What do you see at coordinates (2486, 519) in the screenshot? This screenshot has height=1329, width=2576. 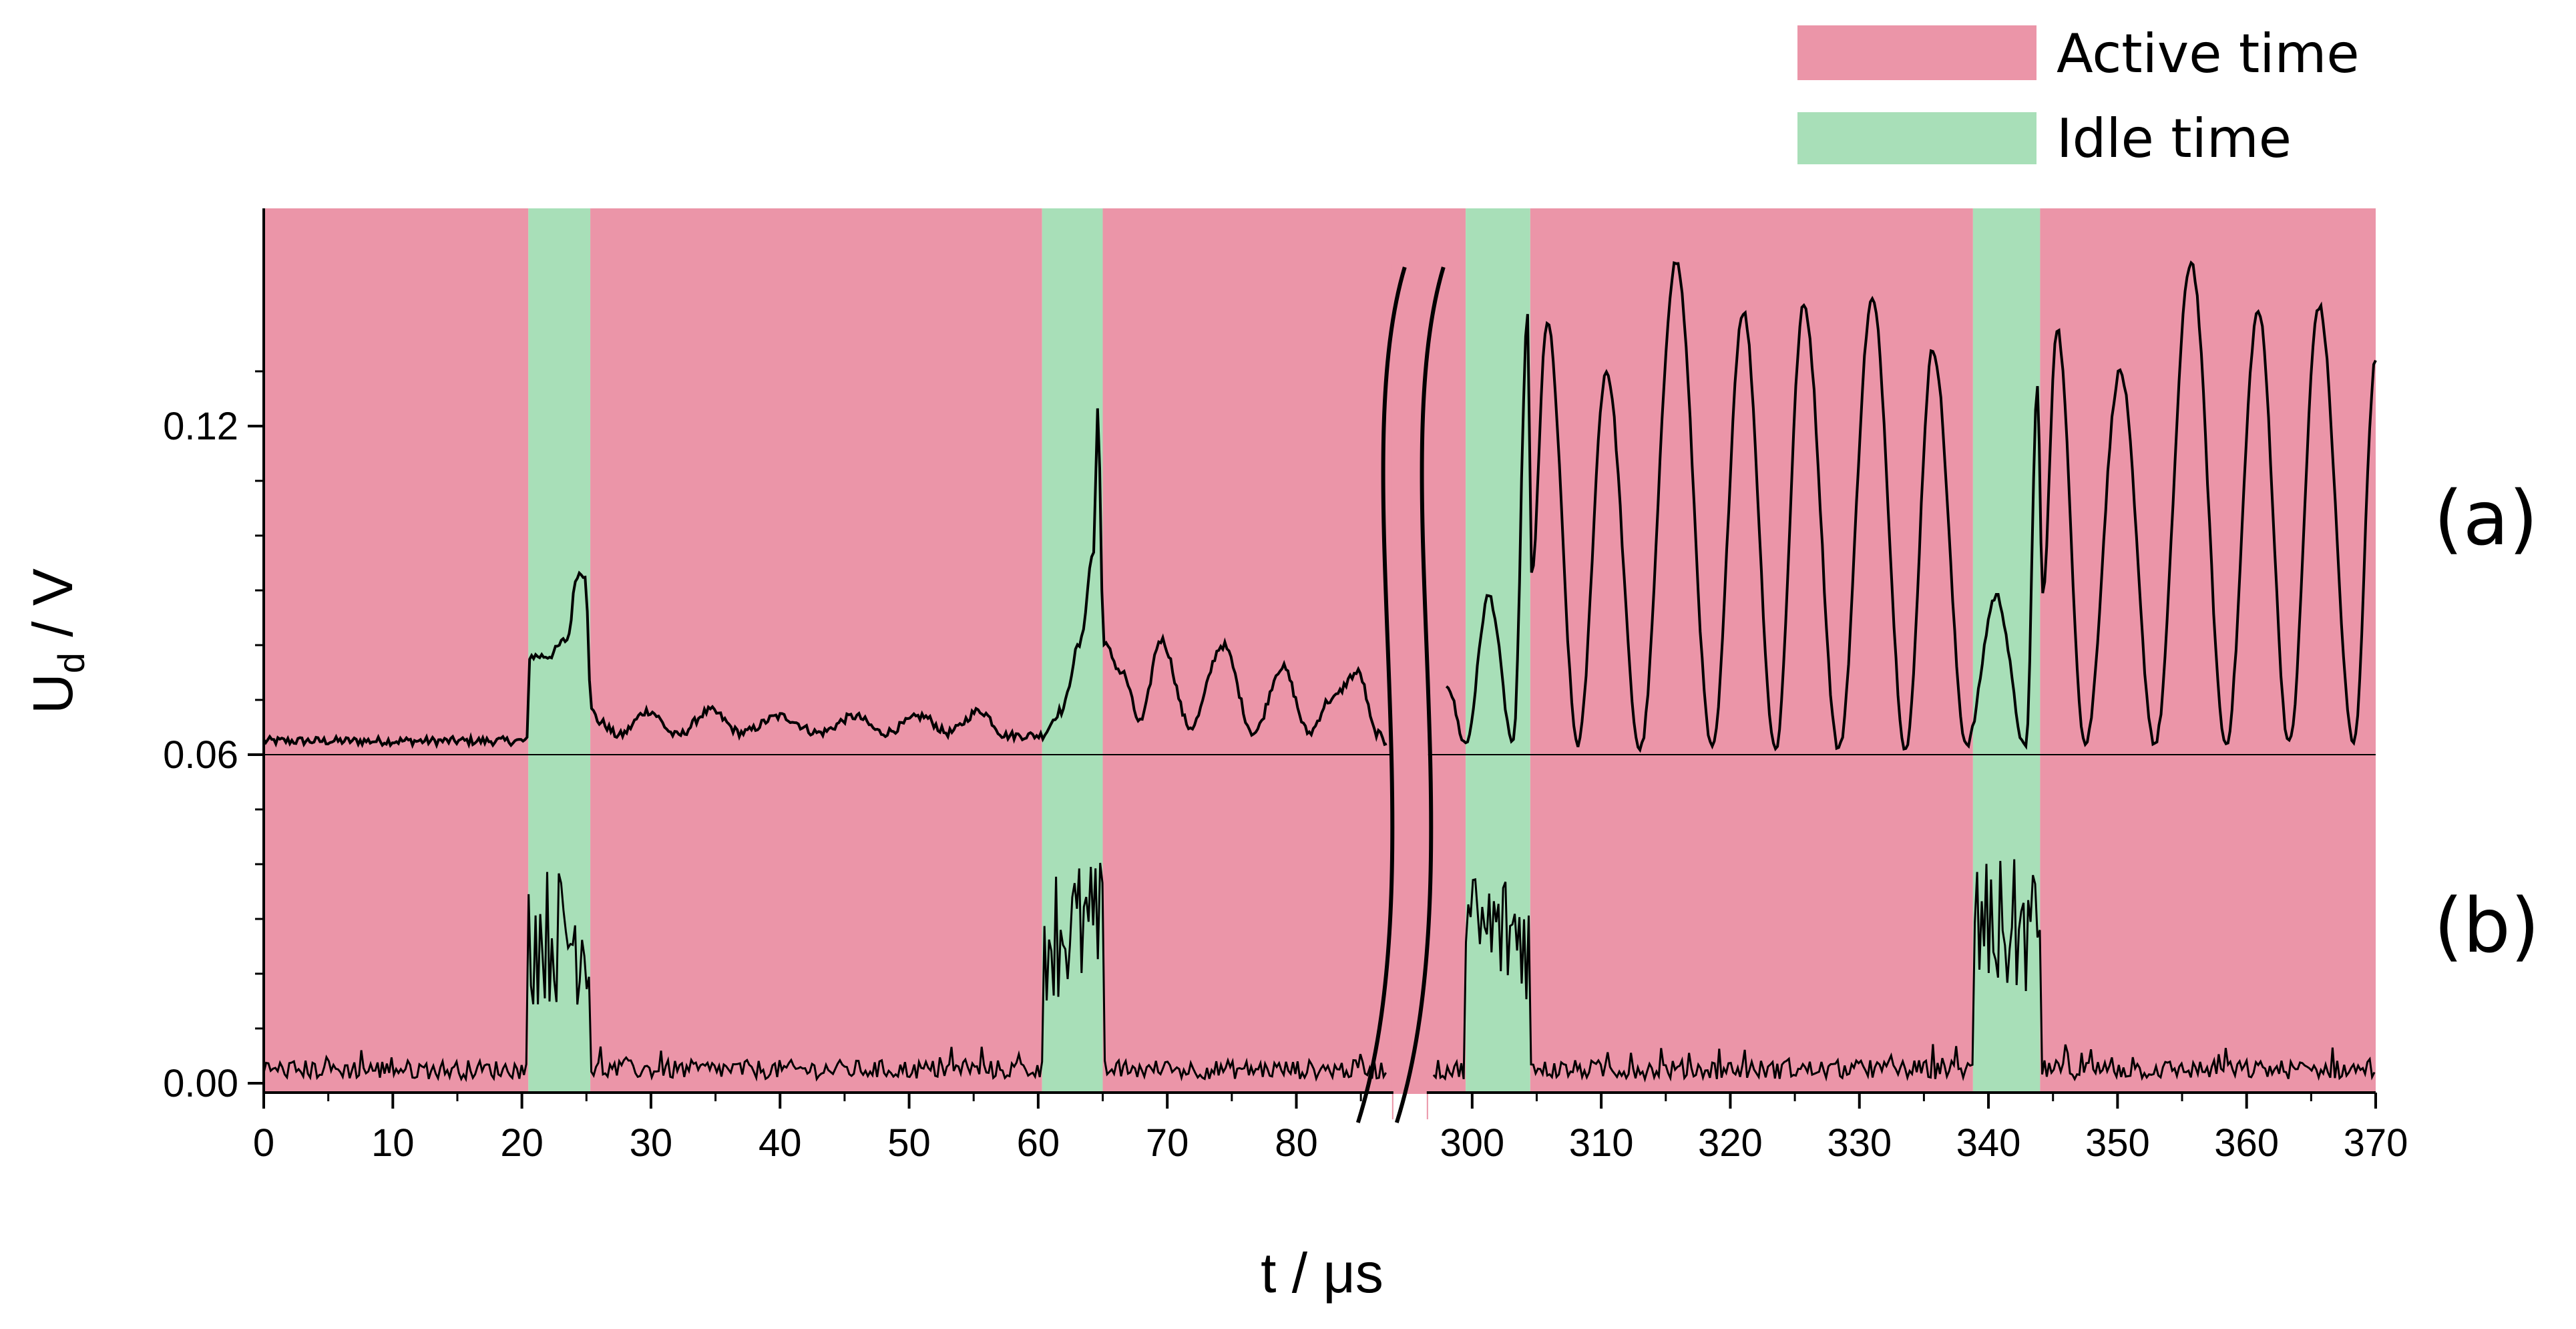 I see `panel-label-a: (a)` at bounding box center [2486, 519].